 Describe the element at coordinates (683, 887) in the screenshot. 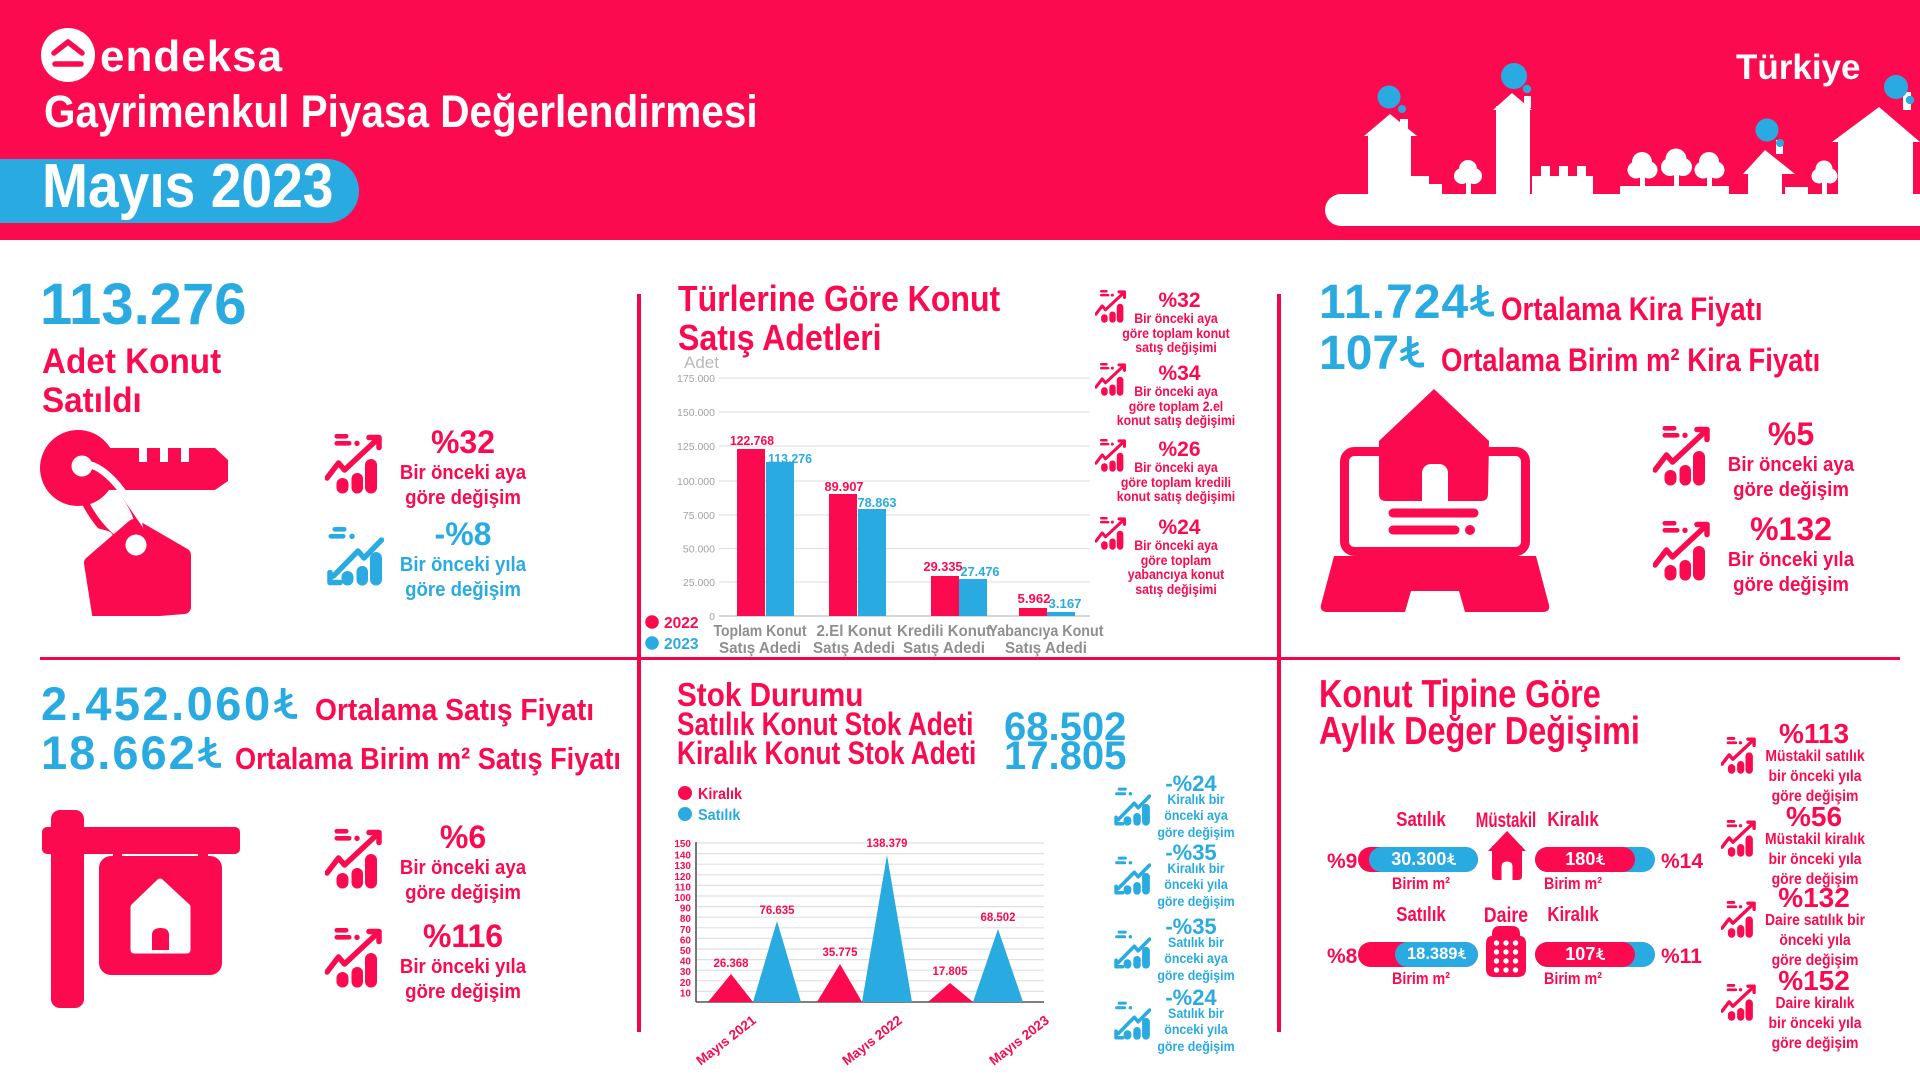

I see `svg-text: 110` at that location.